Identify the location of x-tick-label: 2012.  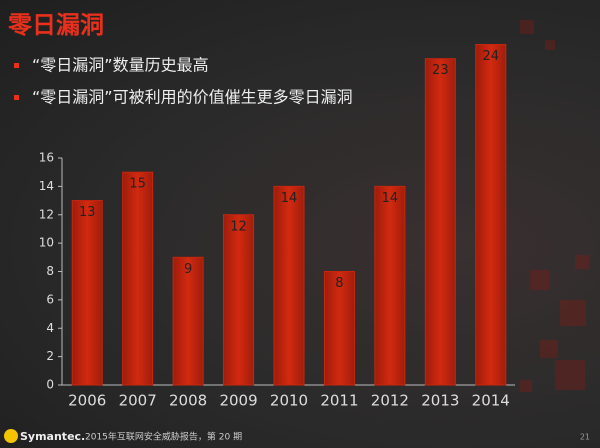
(390, 401).